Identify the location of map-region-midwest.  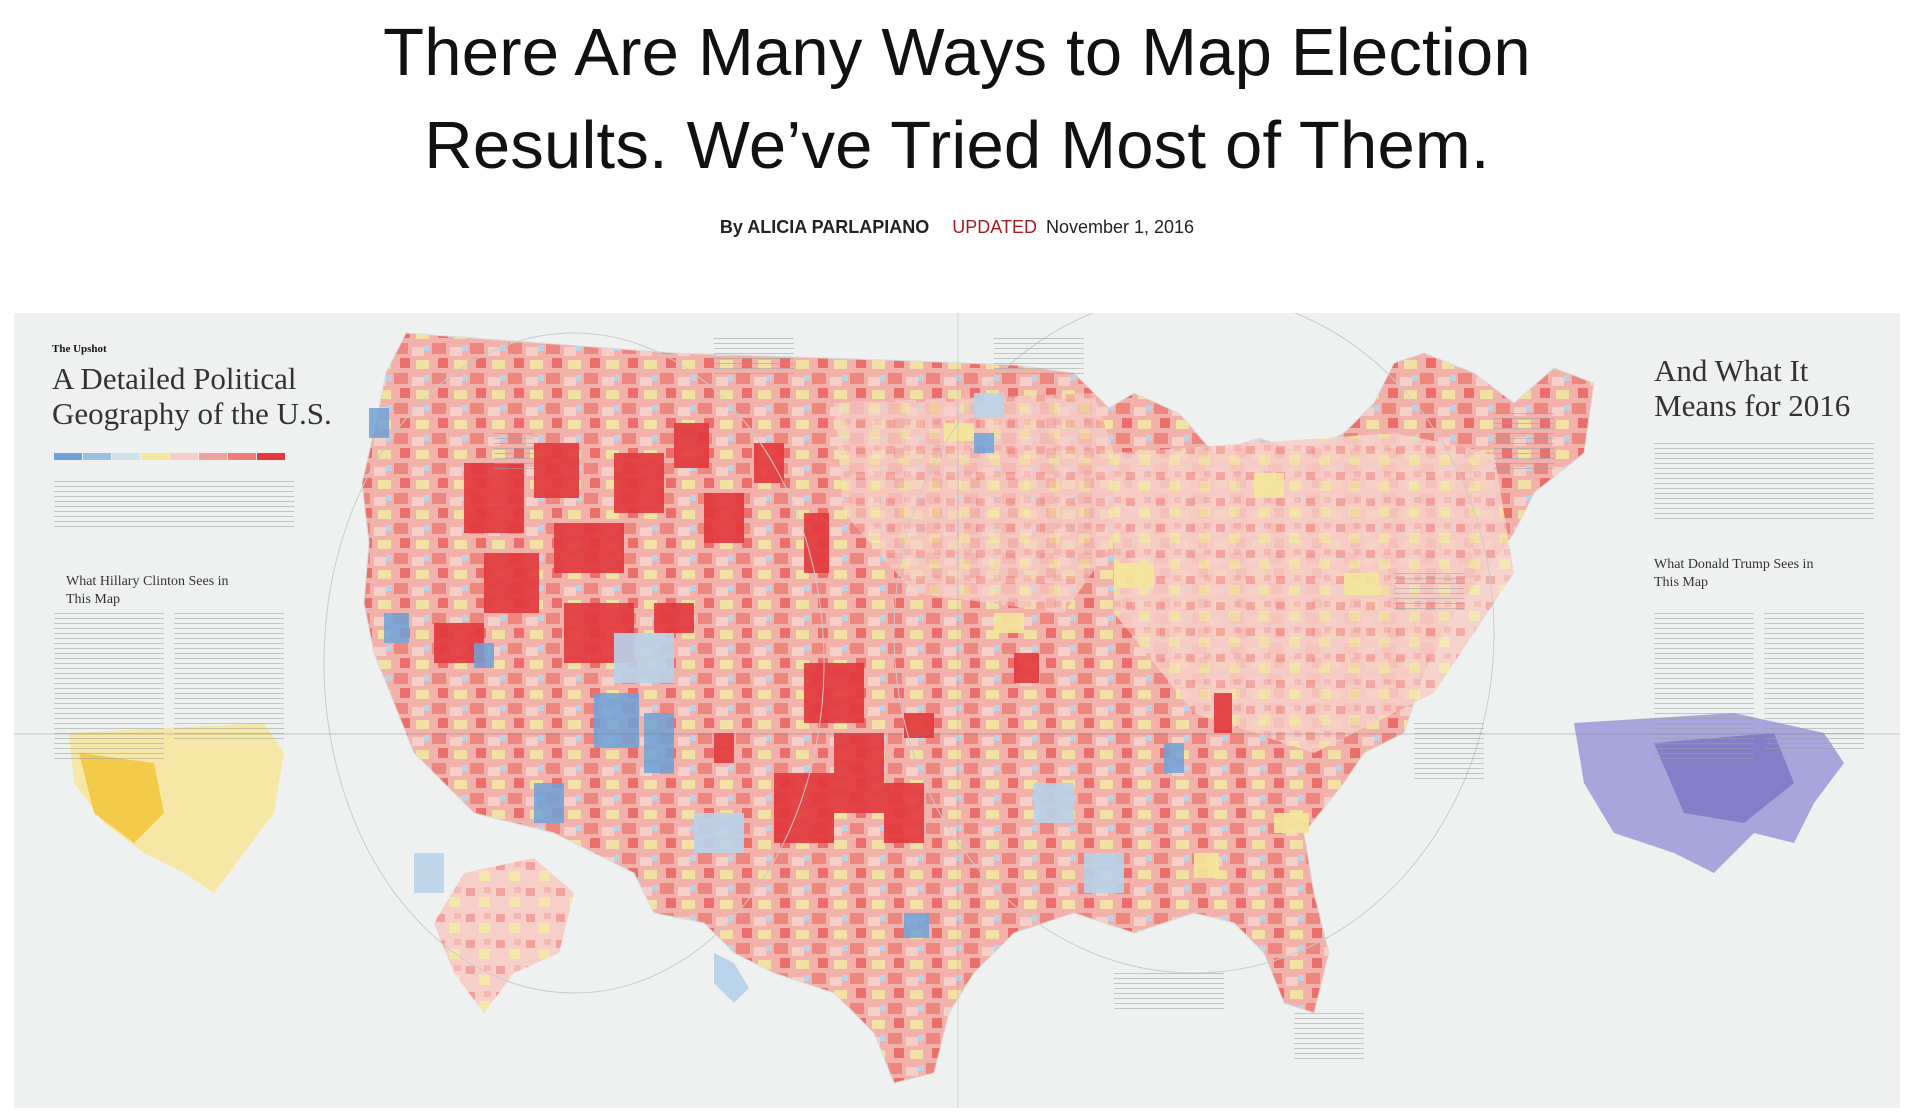
(984, 503).